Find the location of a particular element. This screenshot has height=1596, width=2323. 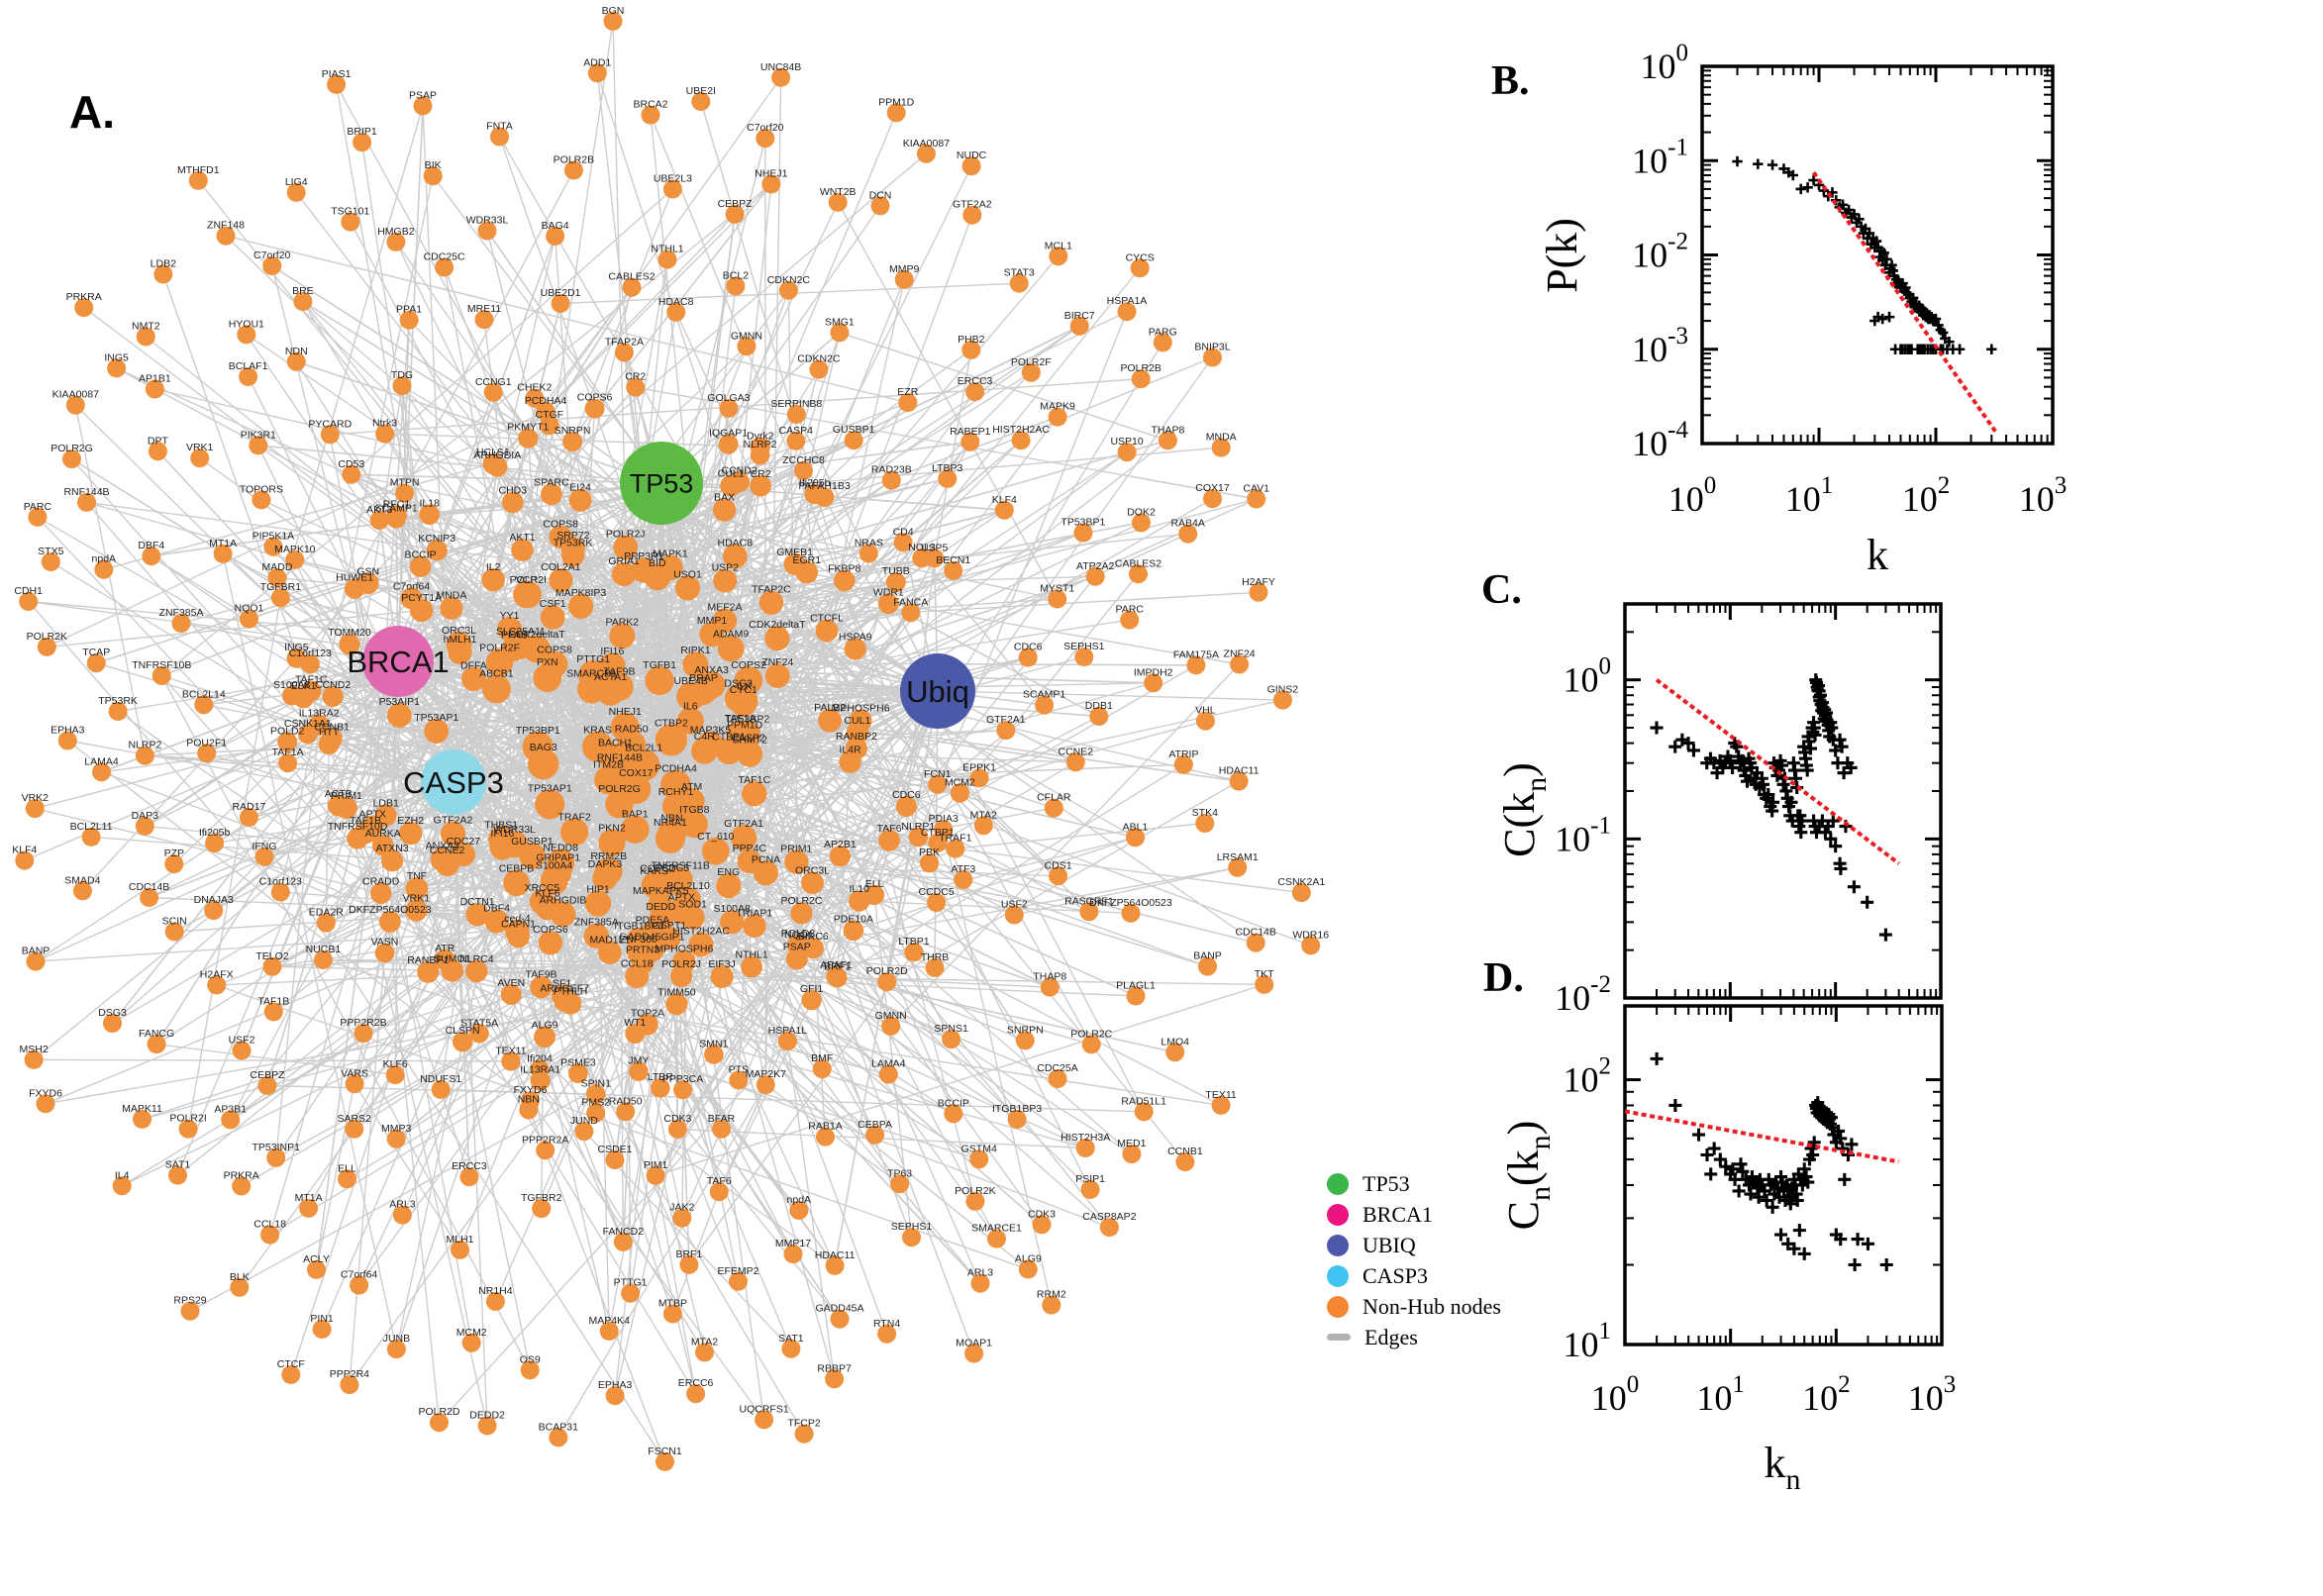

node-label: RABEP1 is located at coordinates (970, 432).